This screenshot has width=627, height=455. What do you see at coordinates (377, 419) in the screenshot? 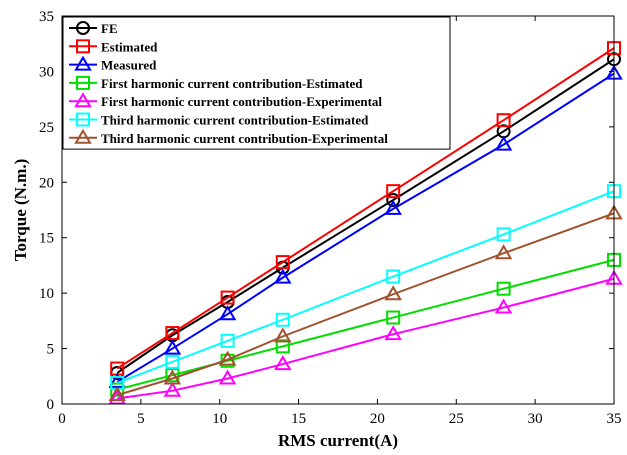
I see `x-tick-label: 20` at bounding box center [377, 419].